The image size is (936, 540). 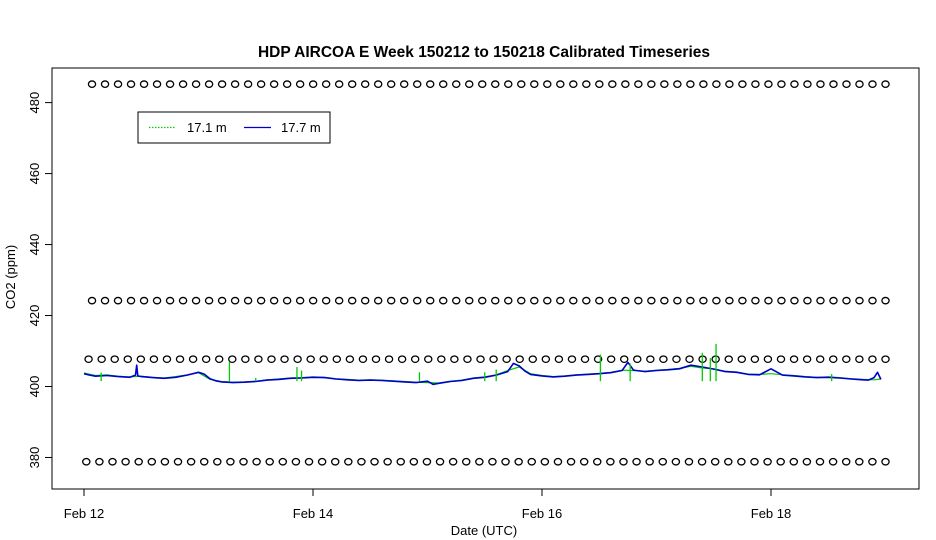 I want to click on x-tick-label-1: Feb 14, so click(x=313, y=513).